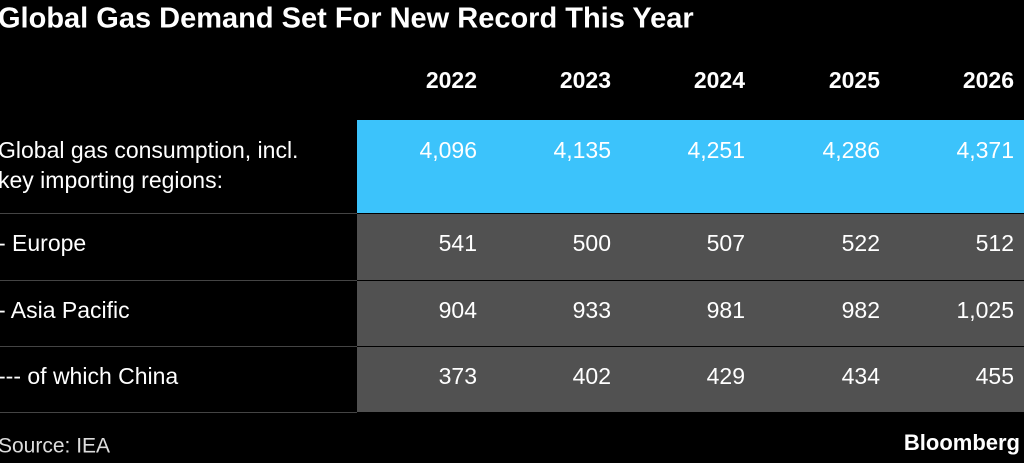 This screenshot has width=1024, height=463. What do you see at coordinates (592, 376) in the screenshot?
I see `cell: 402` at bounding box center [592, 376].